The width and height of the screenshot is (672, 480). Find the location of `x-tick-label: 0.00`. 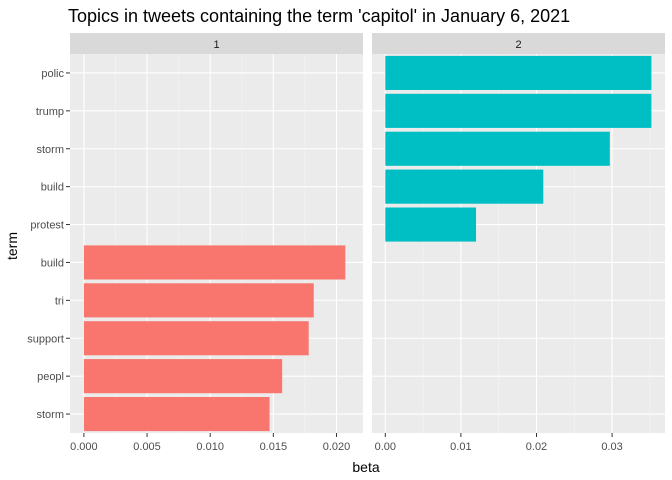

x-tick-label: 0.00 is located at coordinates (385, 447).